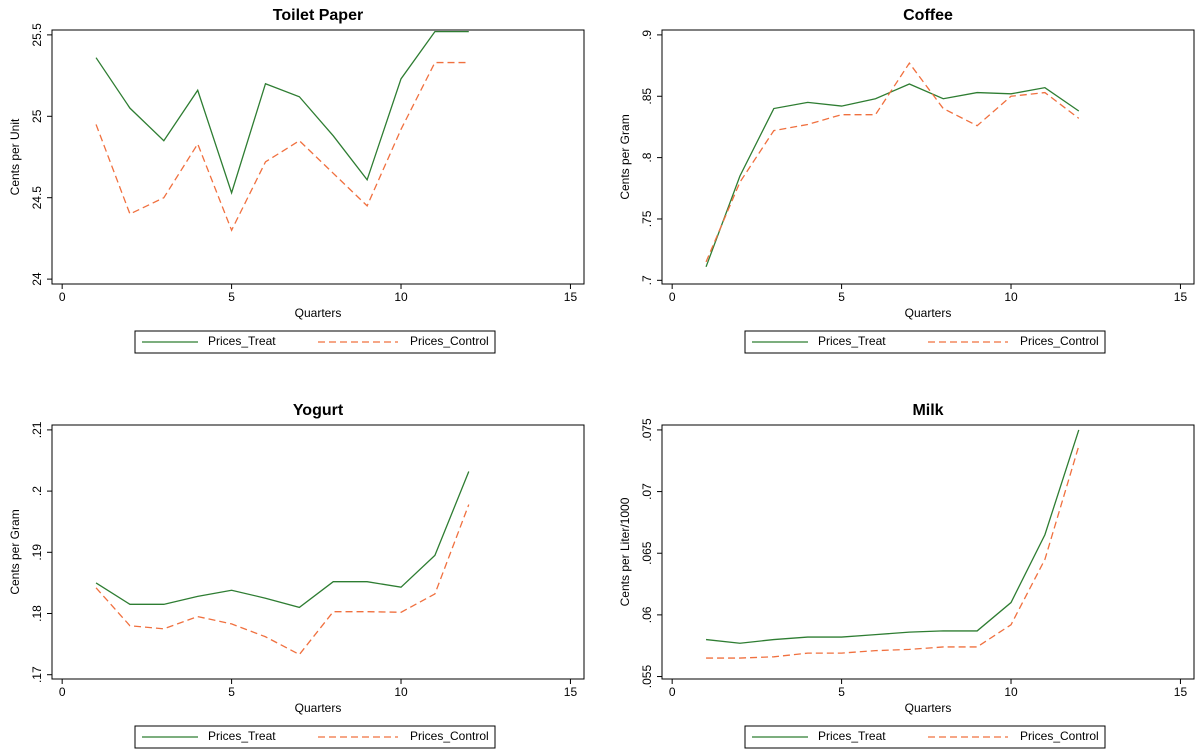 Image resolution: width=1199 pixels, height=750 pixels. Describe the element at coordinates (37, 198) in the screenshot. I see `y-tick-label: 24.5` at that location.